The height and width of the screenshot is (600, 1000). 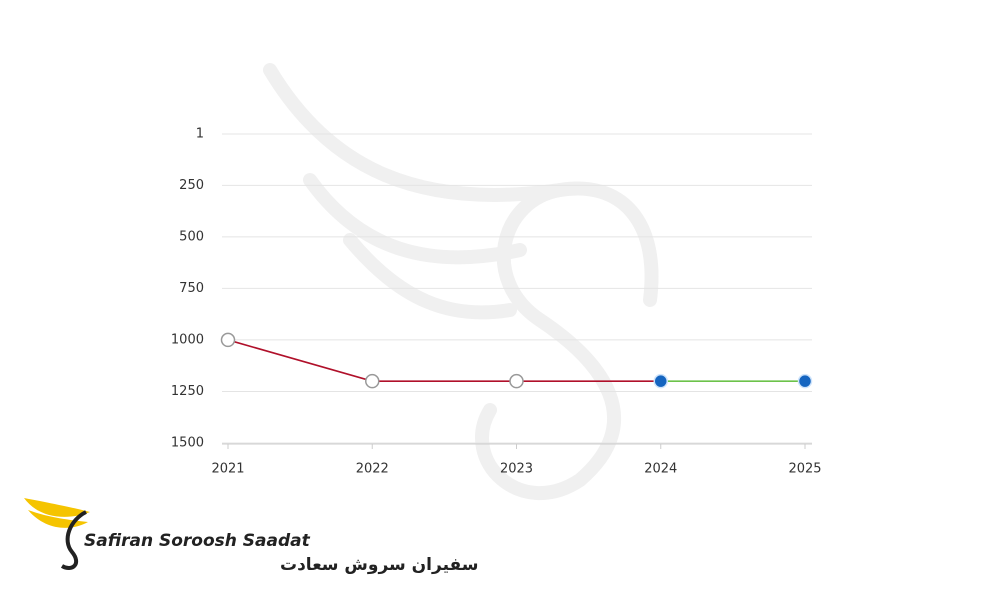 What do you see at coordinates (191, 236) in the screenshot?
I see `y-tick-label: 500` at bounding box center [191, 236].